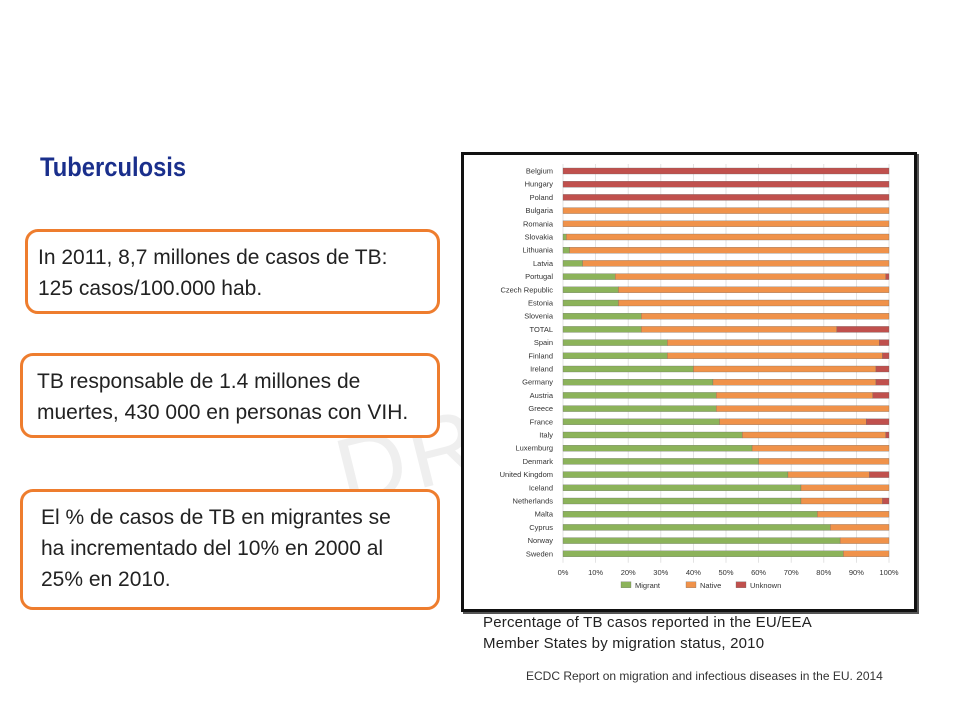 The image size is (960, 720). I want to click on category-label: Portugal, so click(539, 276).